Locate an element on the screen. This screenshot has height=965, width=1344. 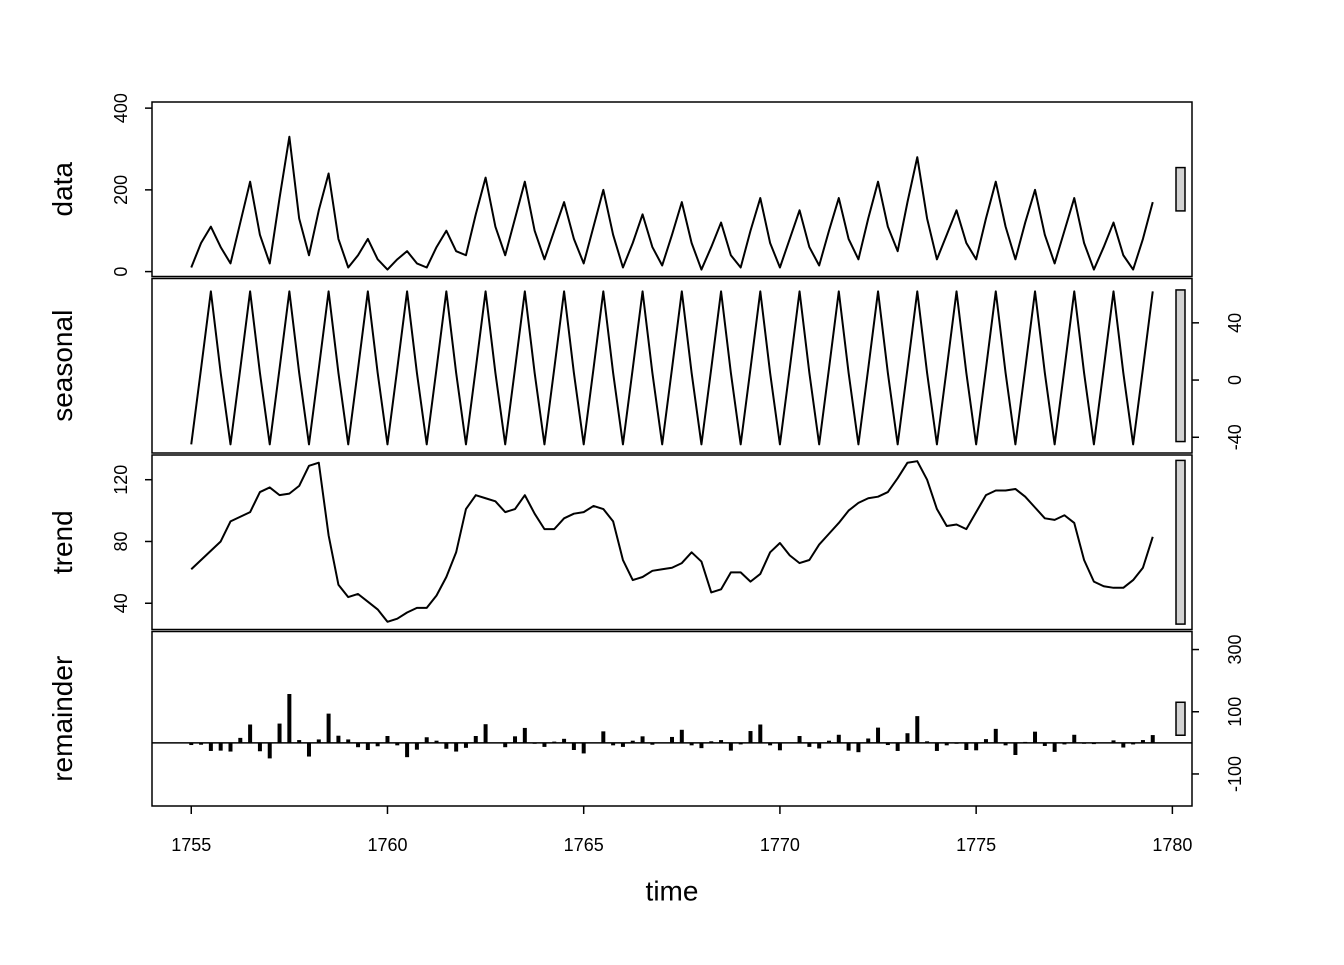
panel-label: data is located at coordinates (62, 189).